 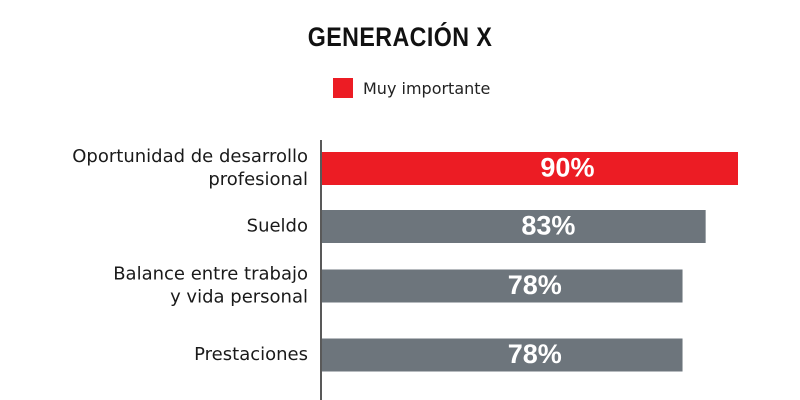 What do you see at coordinates (567, 168) in the screenshot?
I see `value-label-0: 90%` at bounding box center [567, 168].